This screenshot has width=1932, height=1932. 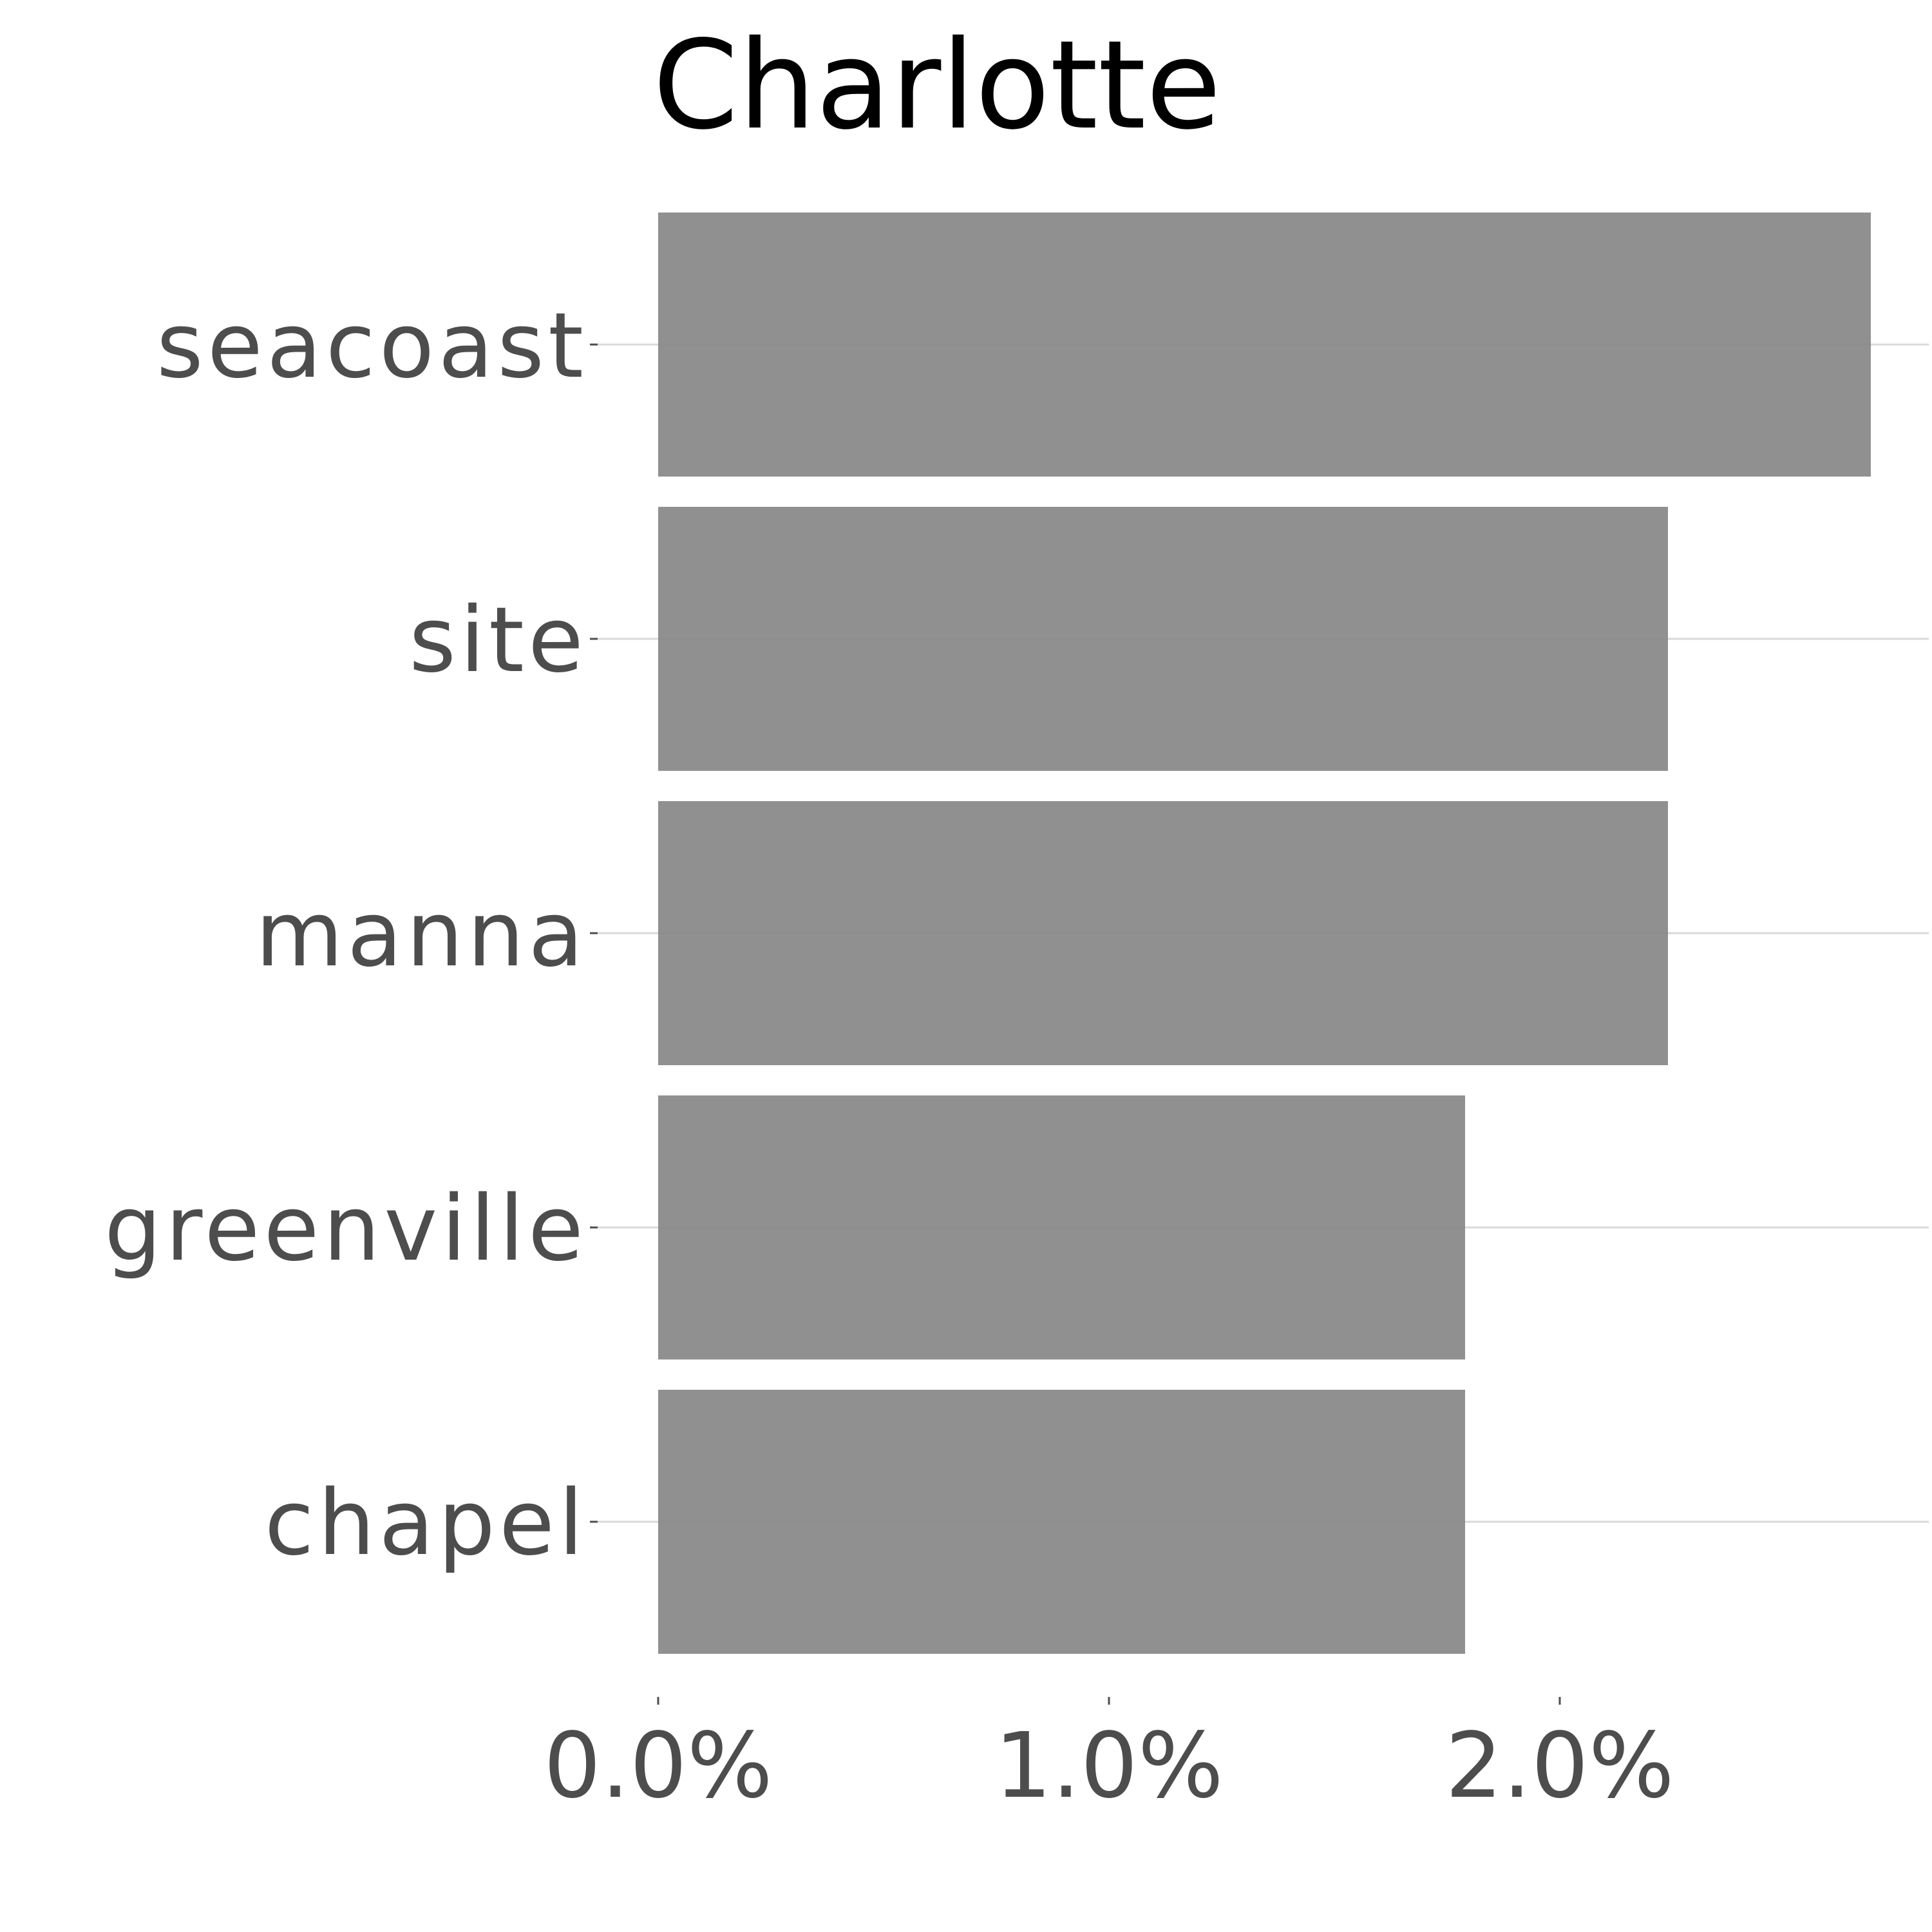 What do you see at coordinates (938, 85) in the screenshot?
I see `chart-title: Charlotte` at bounding box center [938, 85].